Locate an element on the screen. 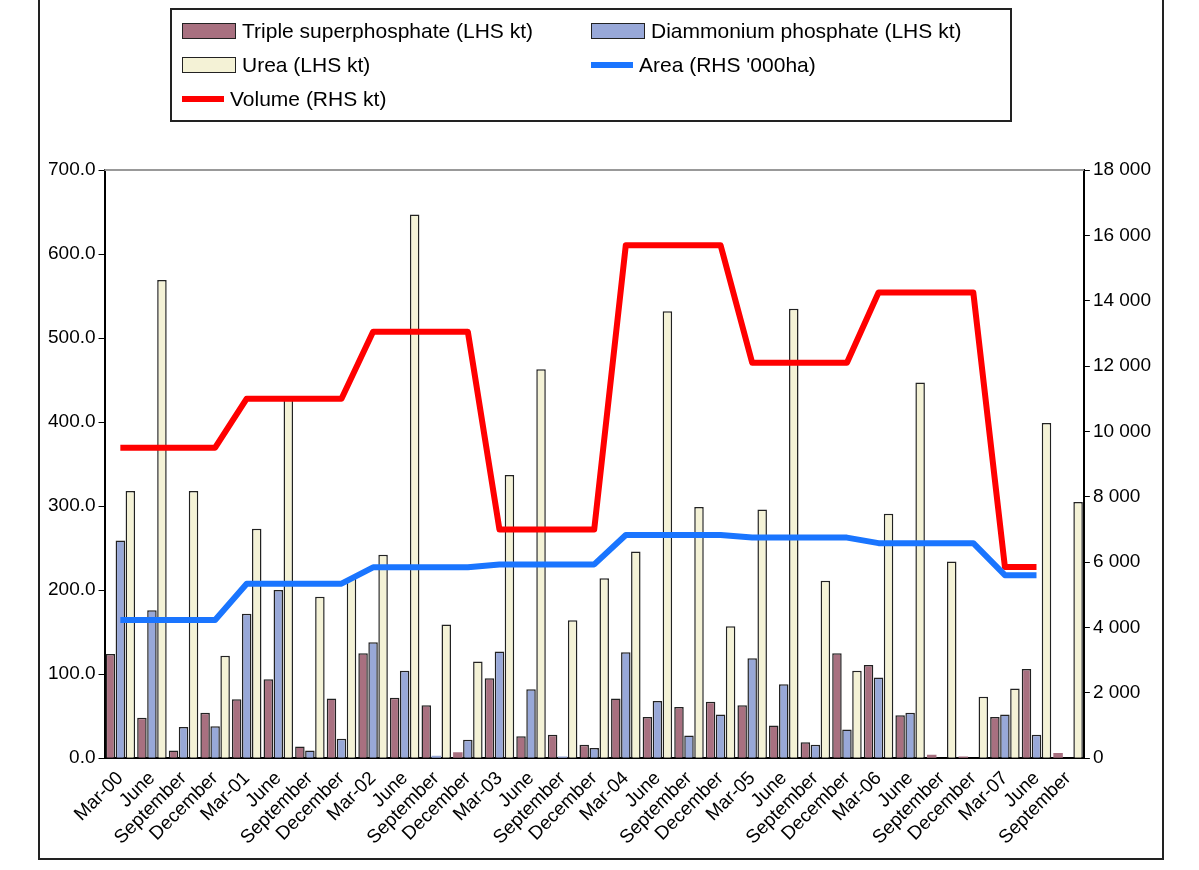  legend-label: Triple superphosphate (LHS kt) is located at coordinates (388, 31).